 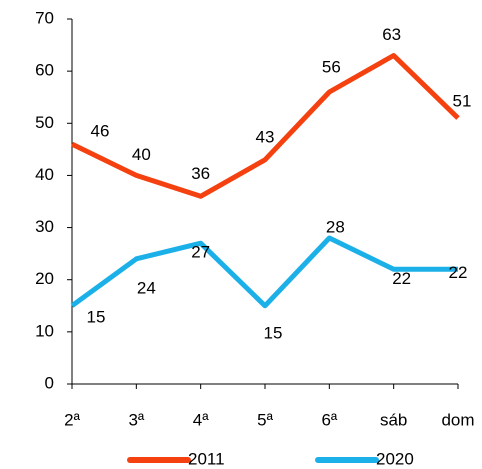 What do you see at coordinates (265, 419) in the screenshot?
I see `x-tick-label: 5ª` at bounding box center [265, 419].